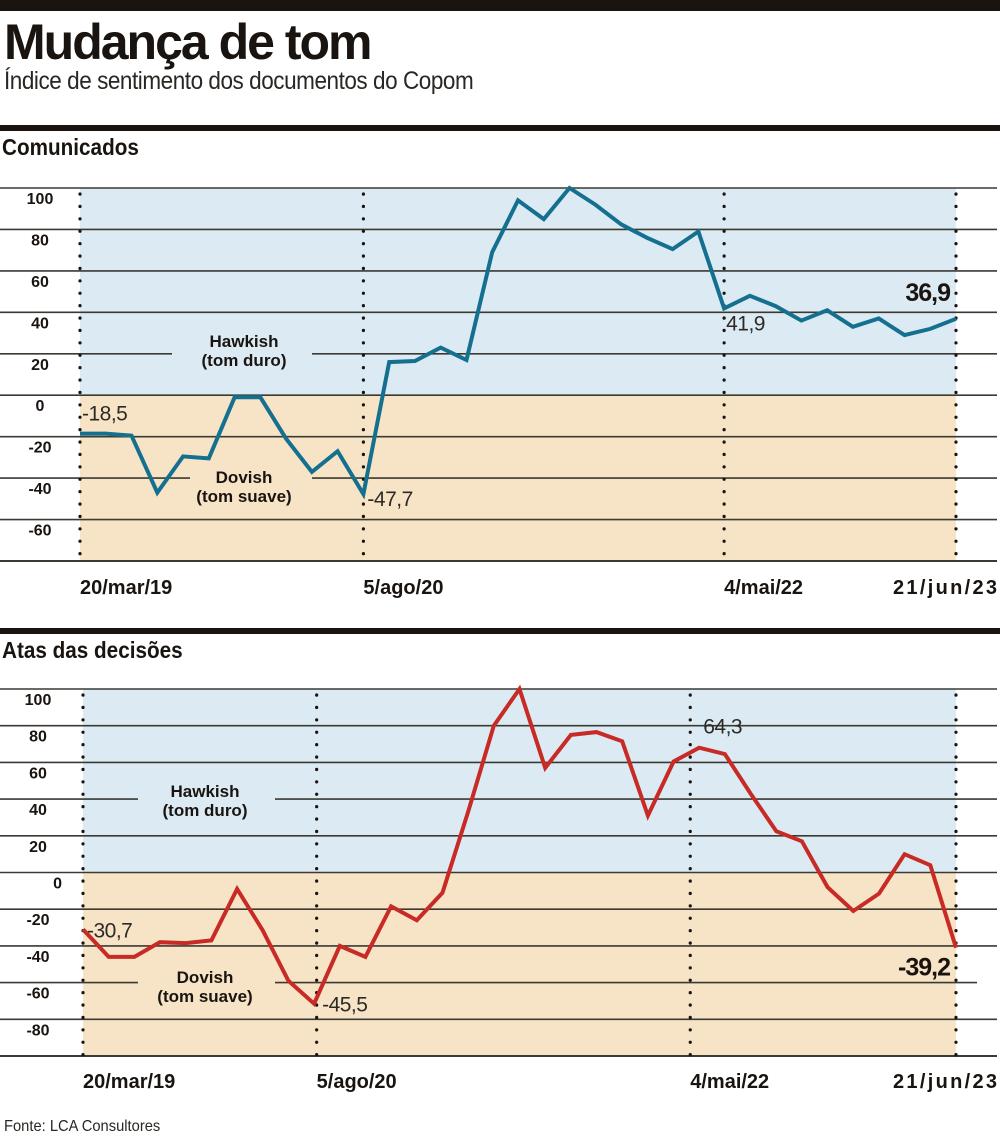 This screenshot has height=1137, width=1000. Describe the element at coordinates (924, 968) in the screenshot. I see `value-annotation: -39,2` at that location.